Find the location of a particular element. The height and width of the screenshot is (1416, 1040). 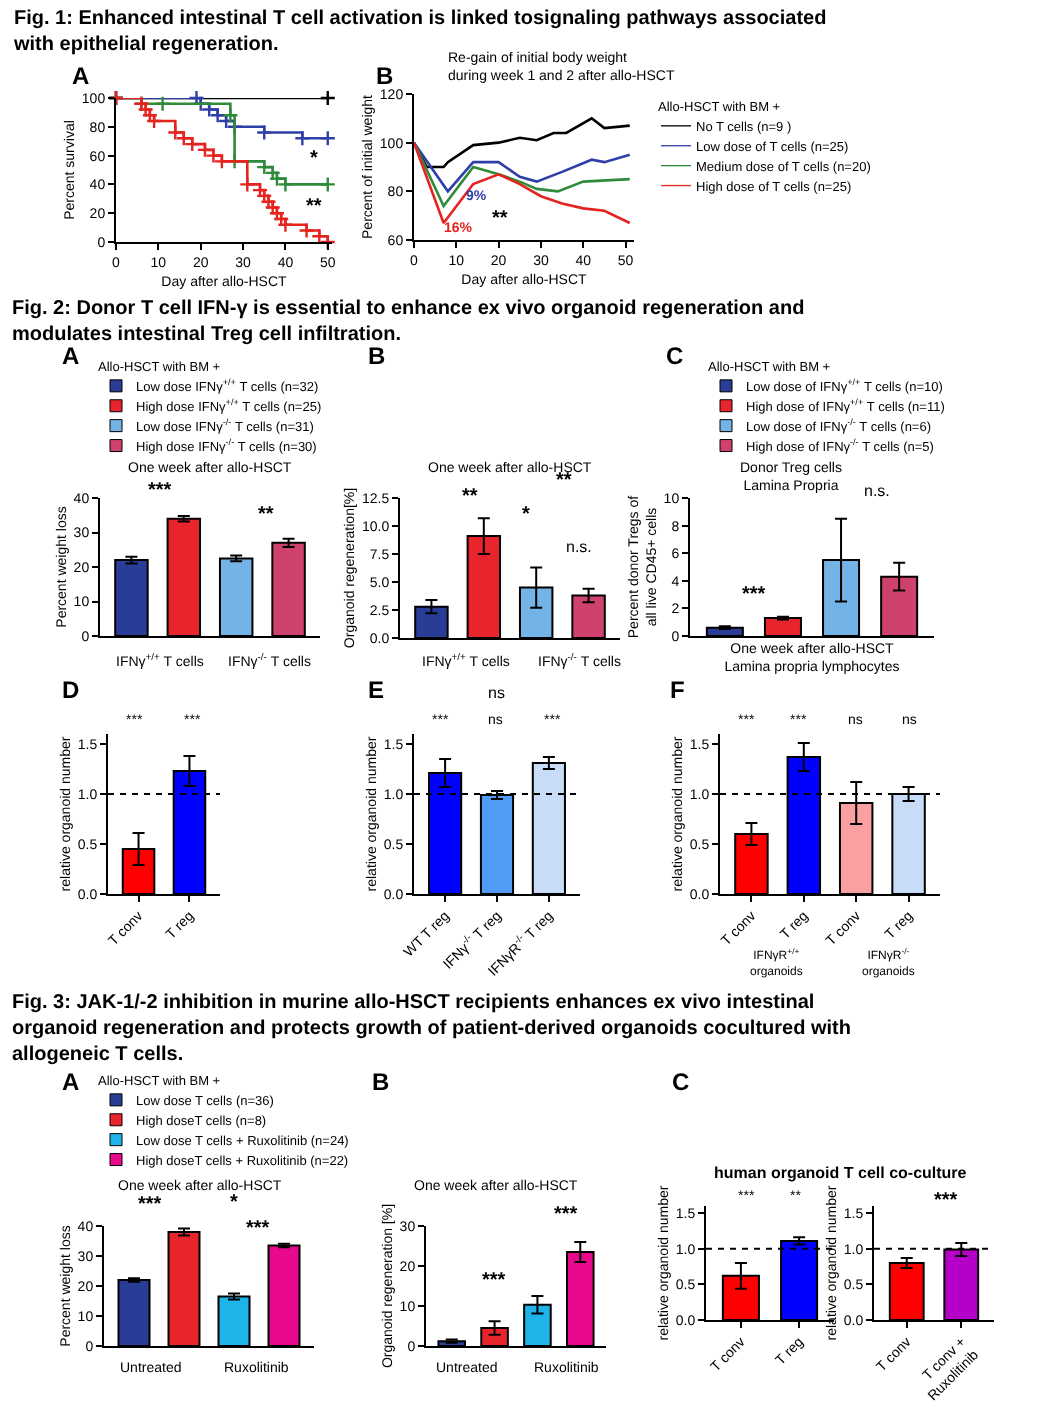

text: F is located at coordinates (677, 690).